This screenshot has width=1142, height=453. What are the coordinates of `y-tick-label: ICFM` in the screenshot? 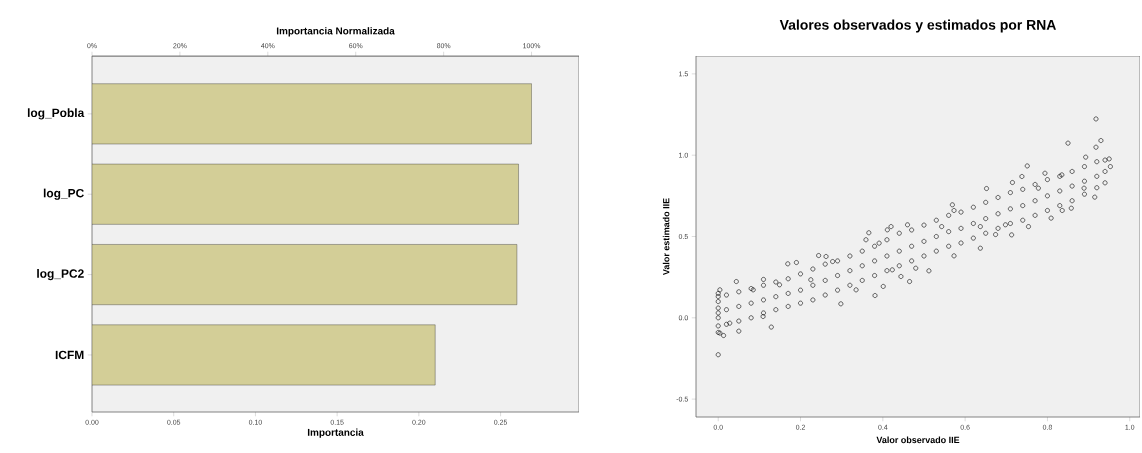 It's located at (69, 355).